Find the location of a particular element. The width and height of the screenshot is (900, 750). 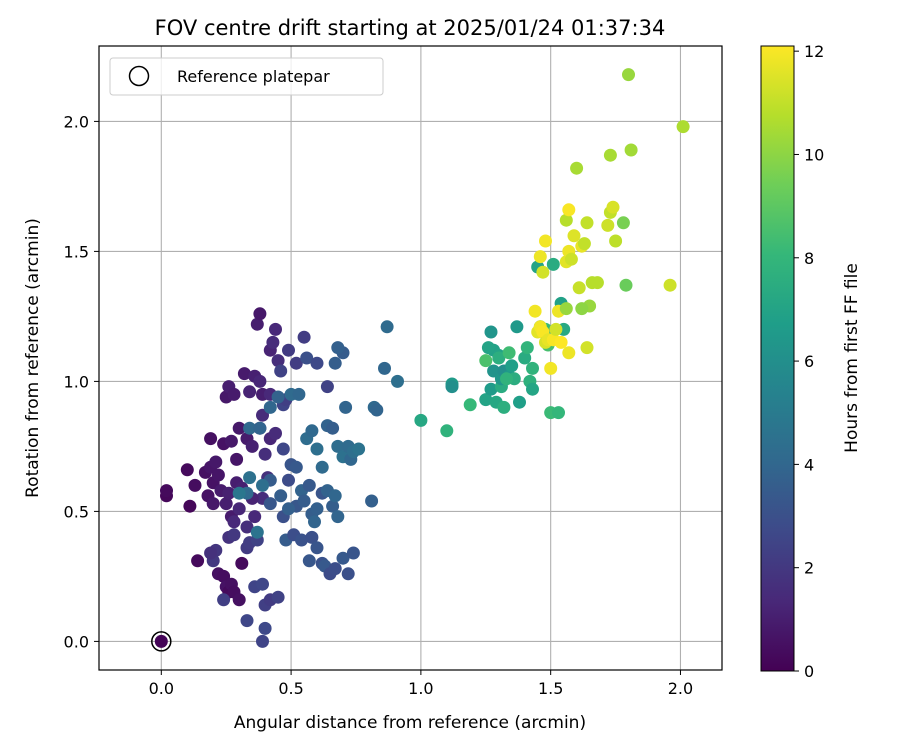

colorbar is located at coordinates (777, 358).